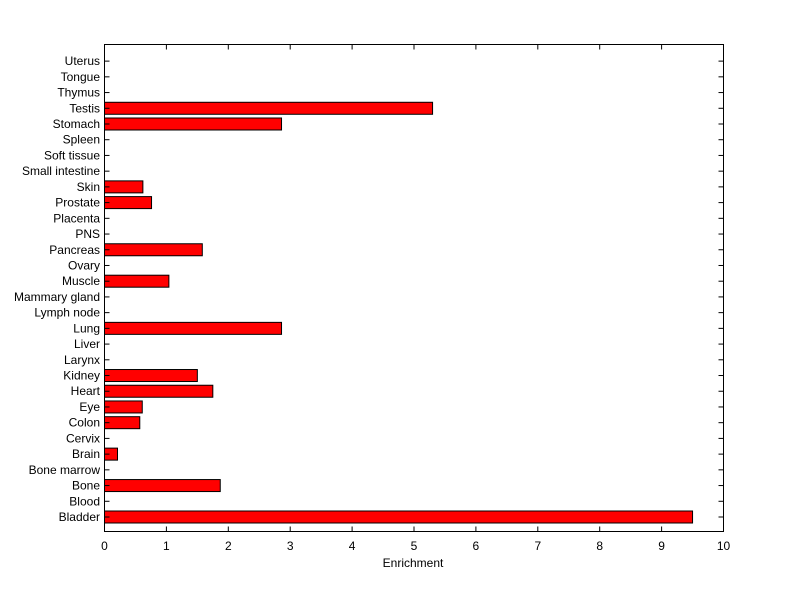 The width and height of the screenshot is (800, 599). I want to click on y-tick-label: Bone marrow, so click(65, 470).